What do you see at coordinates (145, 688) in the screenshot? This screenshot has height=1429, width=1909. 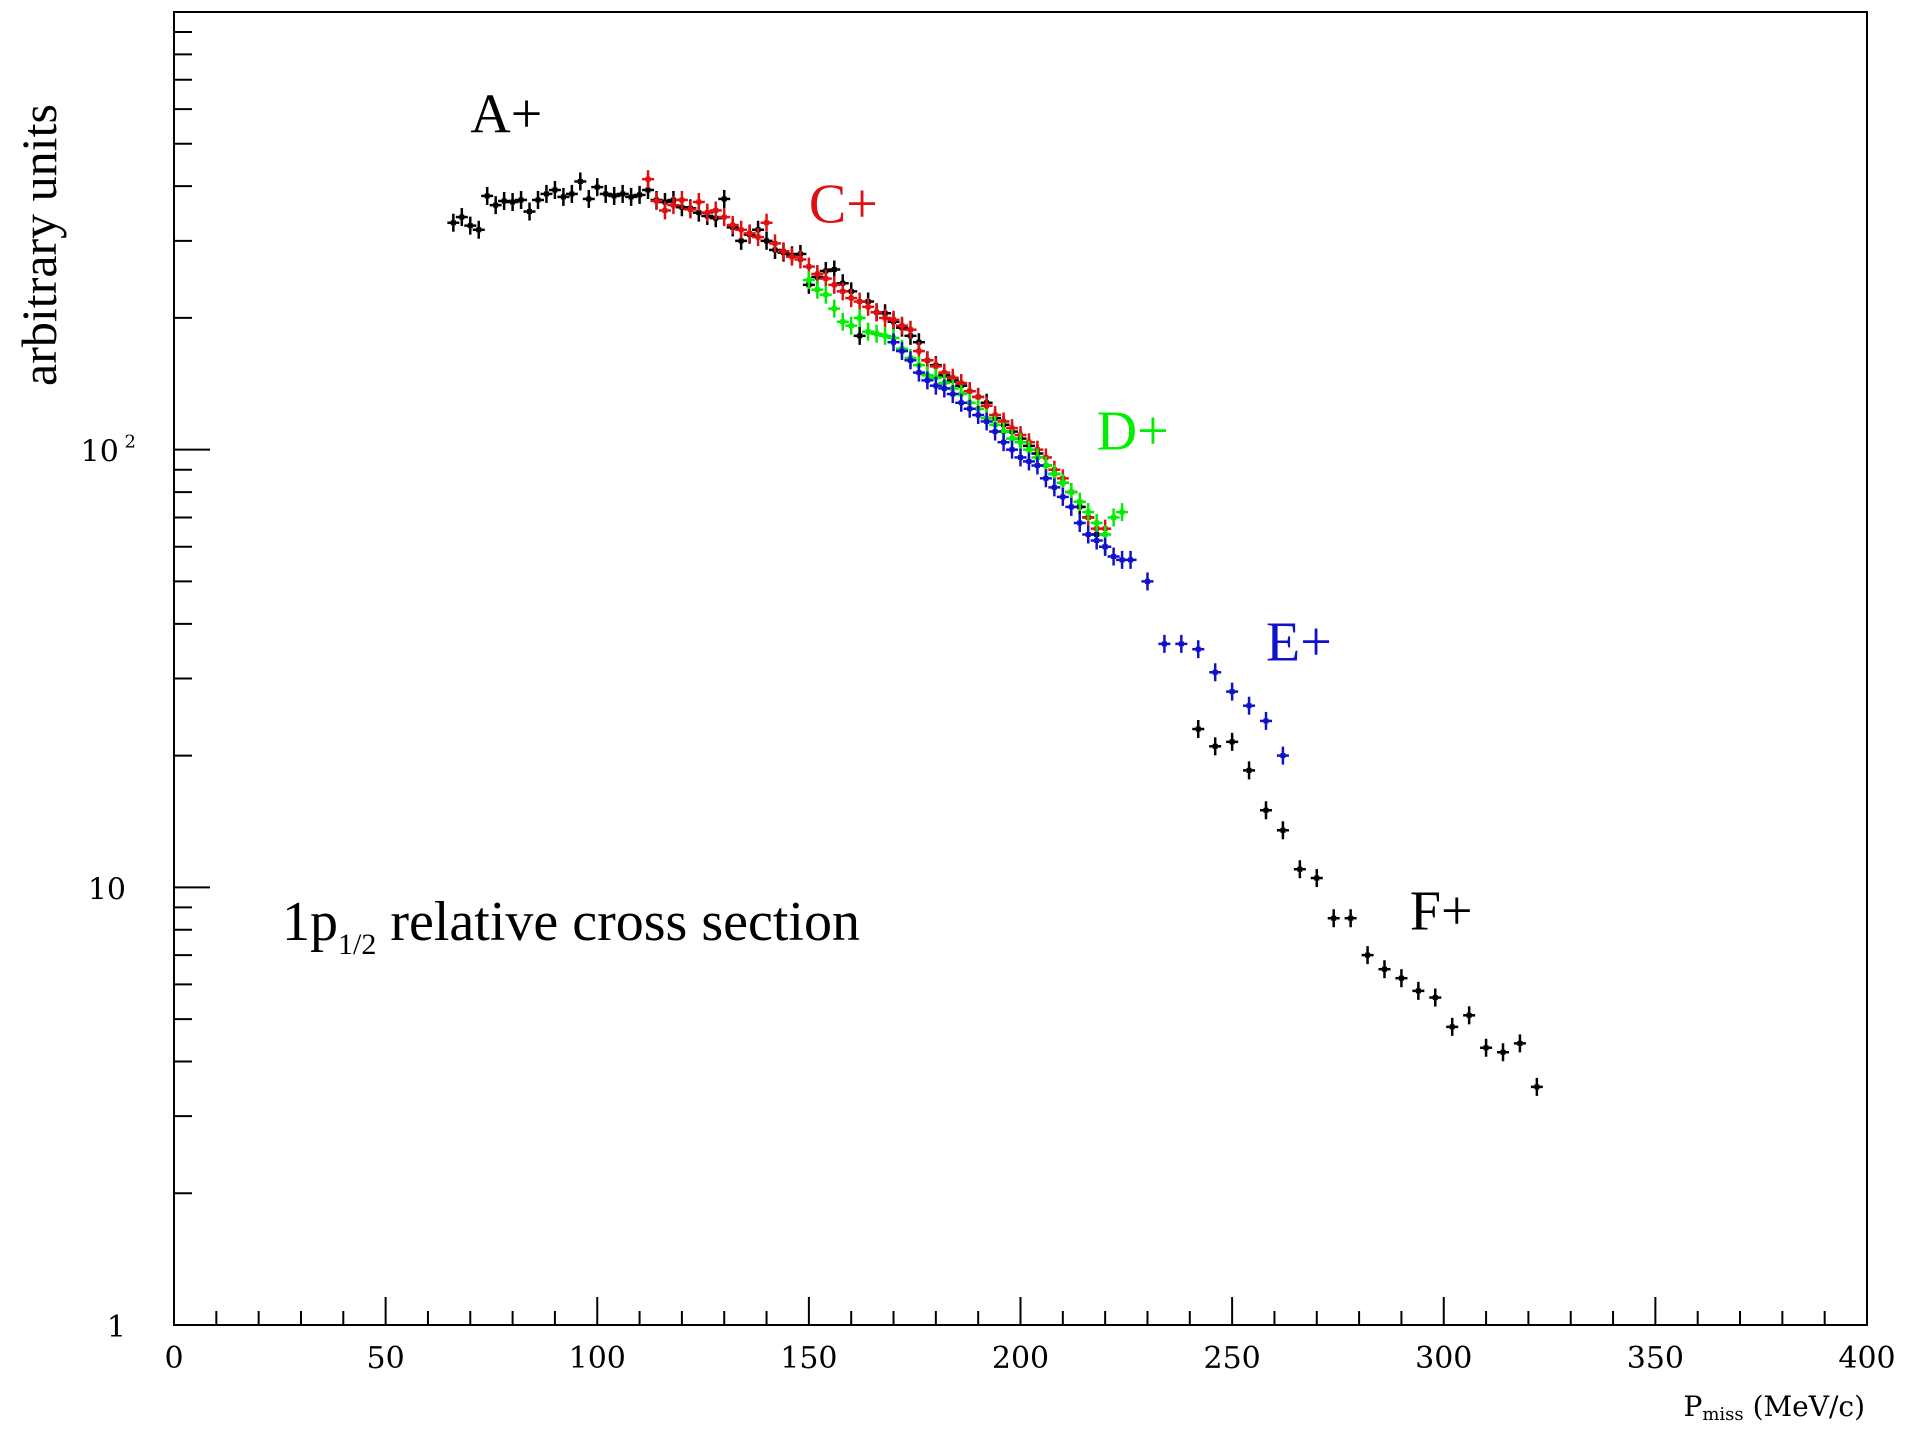 I see `y-axis-ticks: 1 10 10 2` at bounding box center [145, 688].